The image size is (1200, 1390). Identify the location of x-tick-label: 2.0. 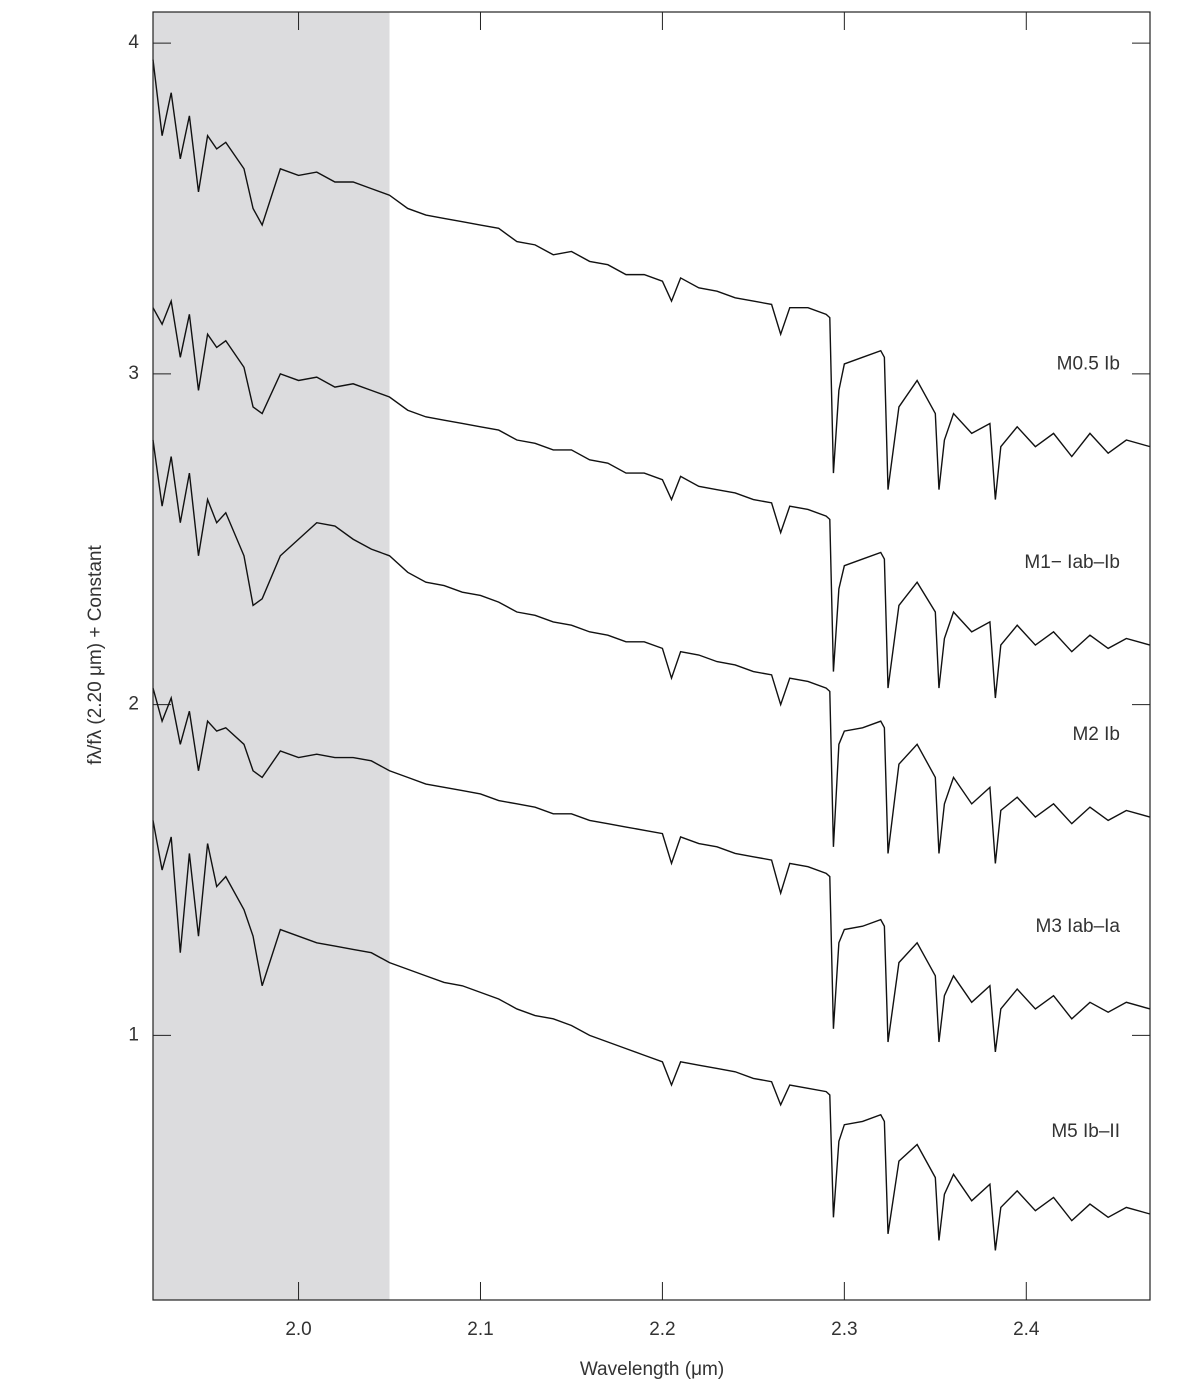
(298, 1329).